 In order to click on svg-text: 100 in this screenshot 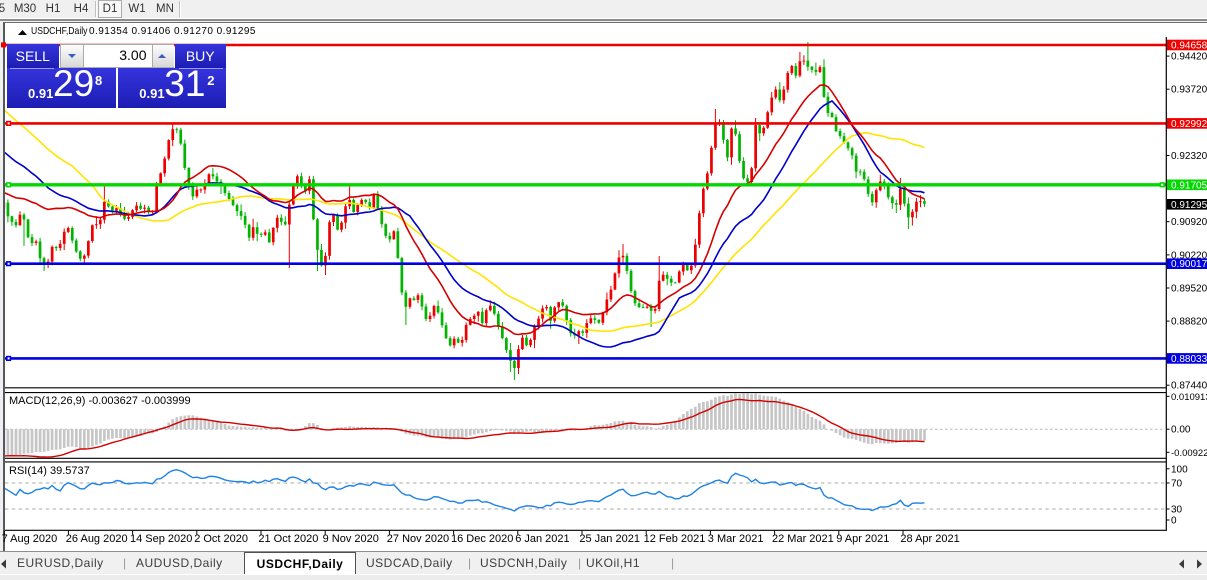, I will do `click(1179, 469)`.